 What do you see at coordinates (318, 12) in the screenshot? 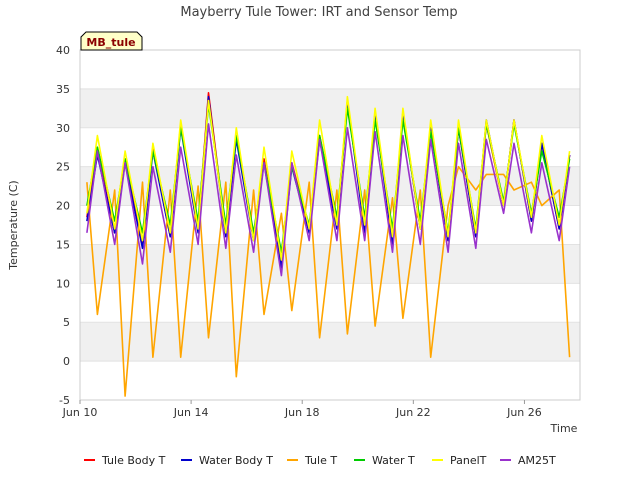
I see `chart-title: Mayberry Tule Tower: IRT and Sensor Temp` at bounding box center [318, 12].